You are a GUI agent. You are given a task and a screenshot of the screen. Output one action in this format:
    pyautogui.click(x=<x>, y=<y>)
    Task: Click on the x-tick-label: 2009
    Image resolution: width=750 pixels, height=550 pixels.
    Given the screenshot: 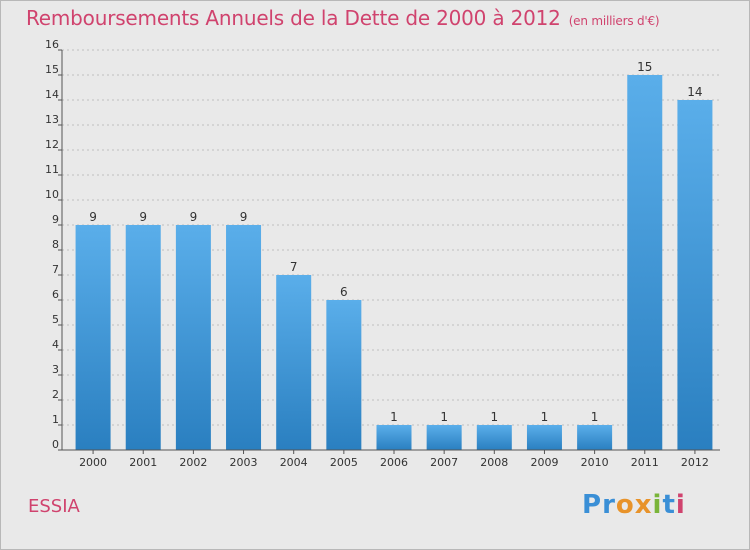 What is the action you would take?
    pyautogui.click(x=544, y=462)
    